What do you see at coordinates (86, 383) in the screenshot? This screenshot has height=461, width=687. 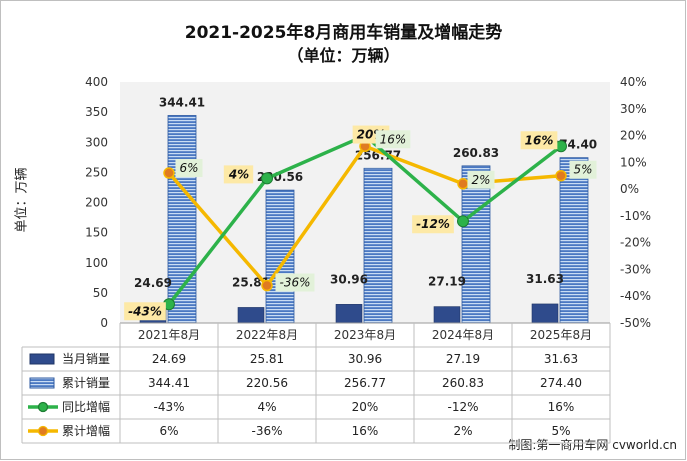 I see `legend-label: 累计销量` at bounding box center [86, 383].